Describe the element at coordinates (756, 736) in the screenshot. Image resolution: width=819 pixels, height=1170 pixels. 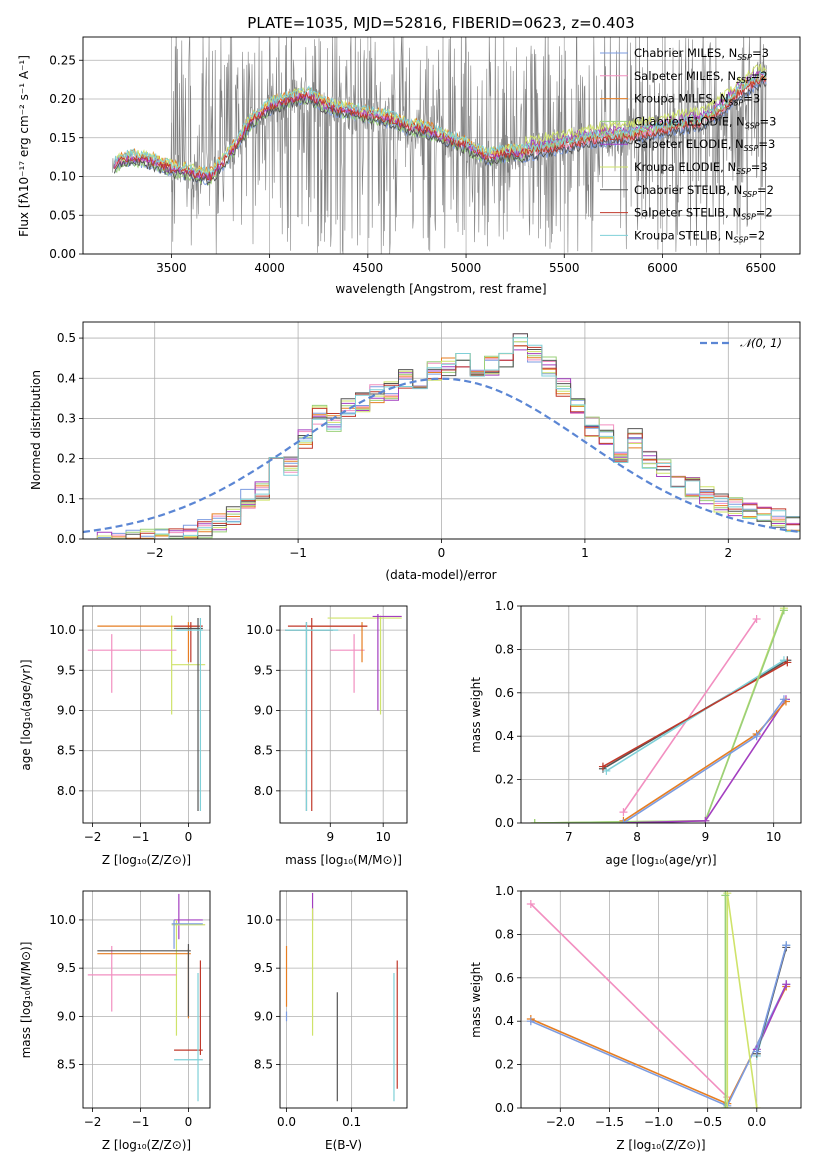
I see `weight_vs_age-marker-c_miles` at that location.